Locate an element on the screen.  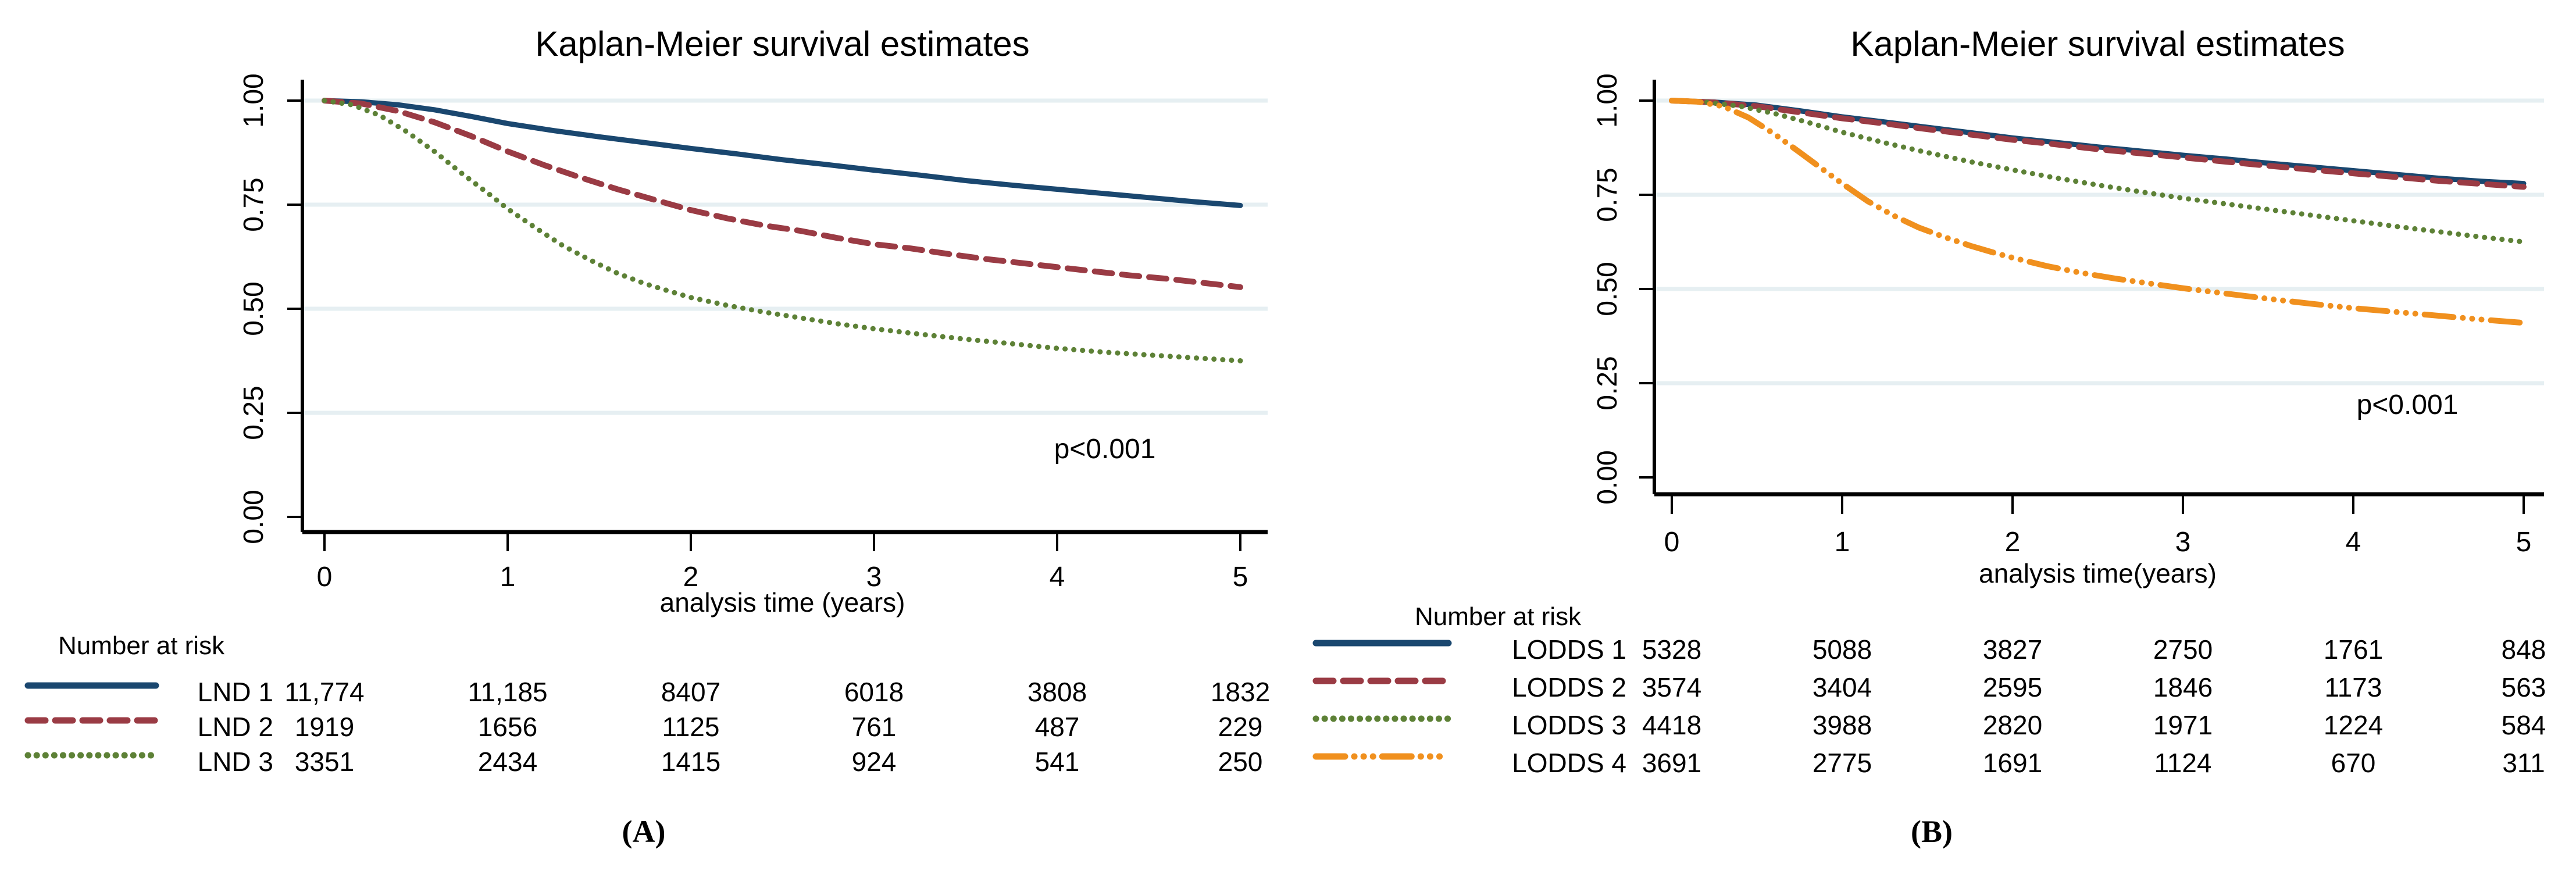
y-tick-label: 0.25 is located at coordinates (254, 413).